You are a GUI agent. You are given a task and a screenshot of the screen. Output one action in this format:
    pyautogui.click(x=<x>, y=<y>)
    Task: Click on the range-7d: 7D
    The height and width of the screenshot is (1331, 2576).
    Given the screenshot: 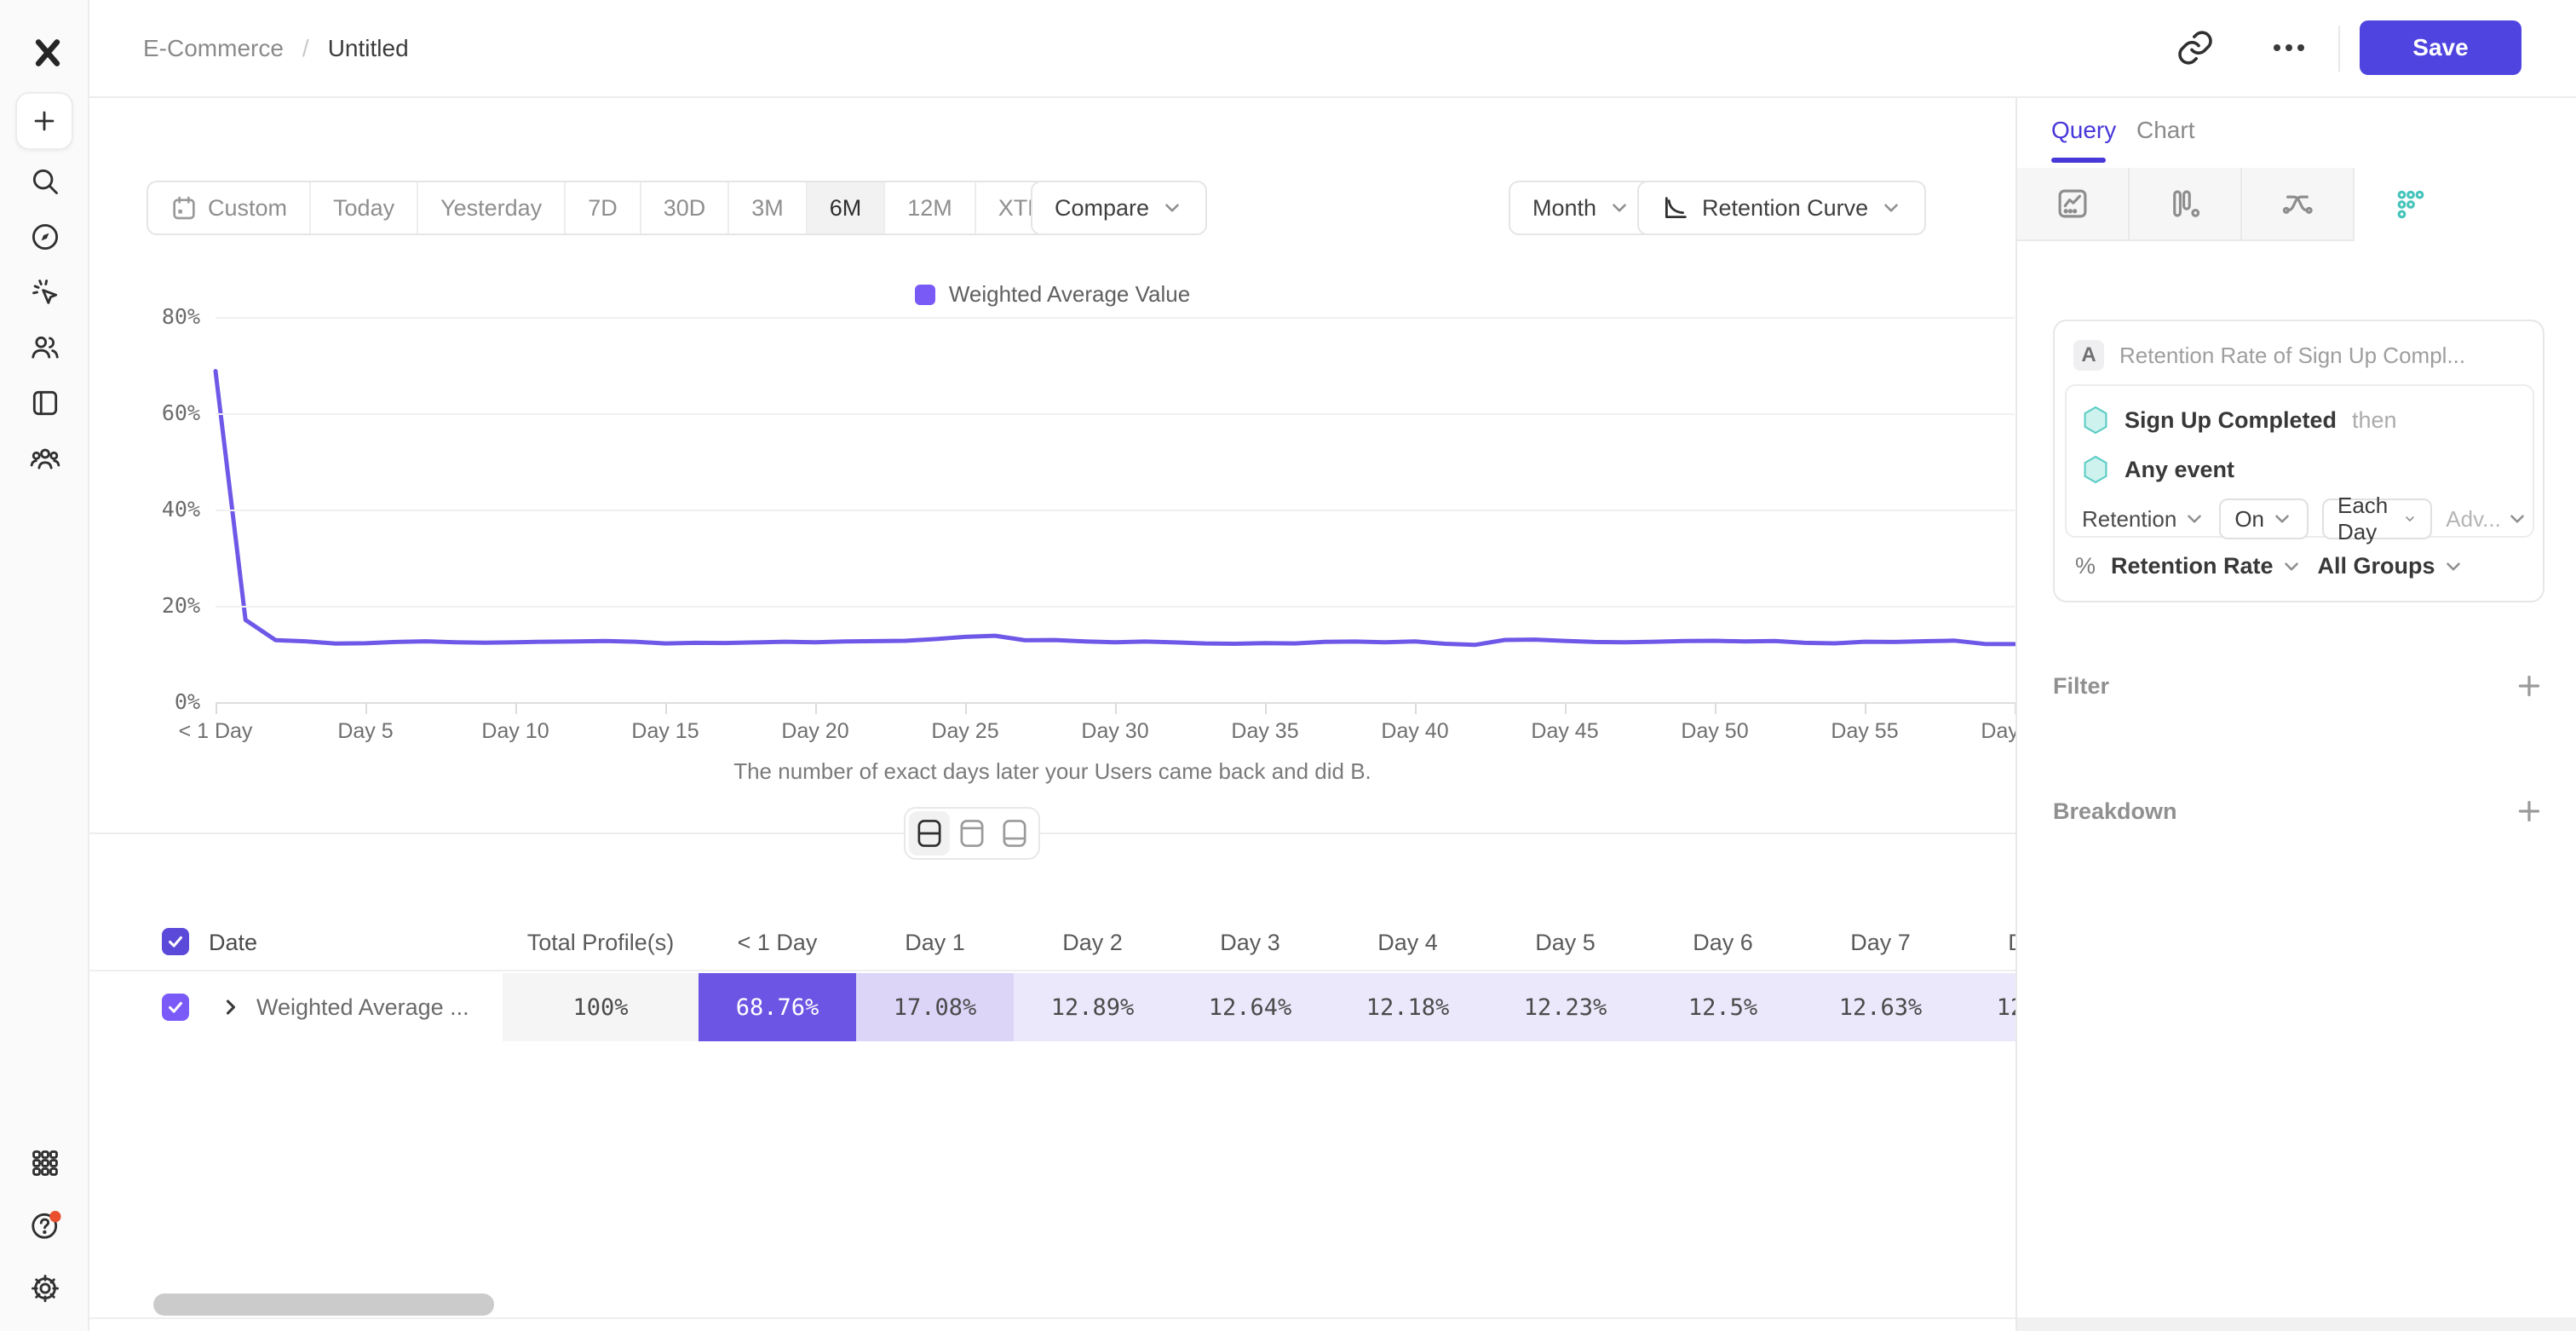 What is the action you would take?
    pyautogui.click(x=603, y=207)
    